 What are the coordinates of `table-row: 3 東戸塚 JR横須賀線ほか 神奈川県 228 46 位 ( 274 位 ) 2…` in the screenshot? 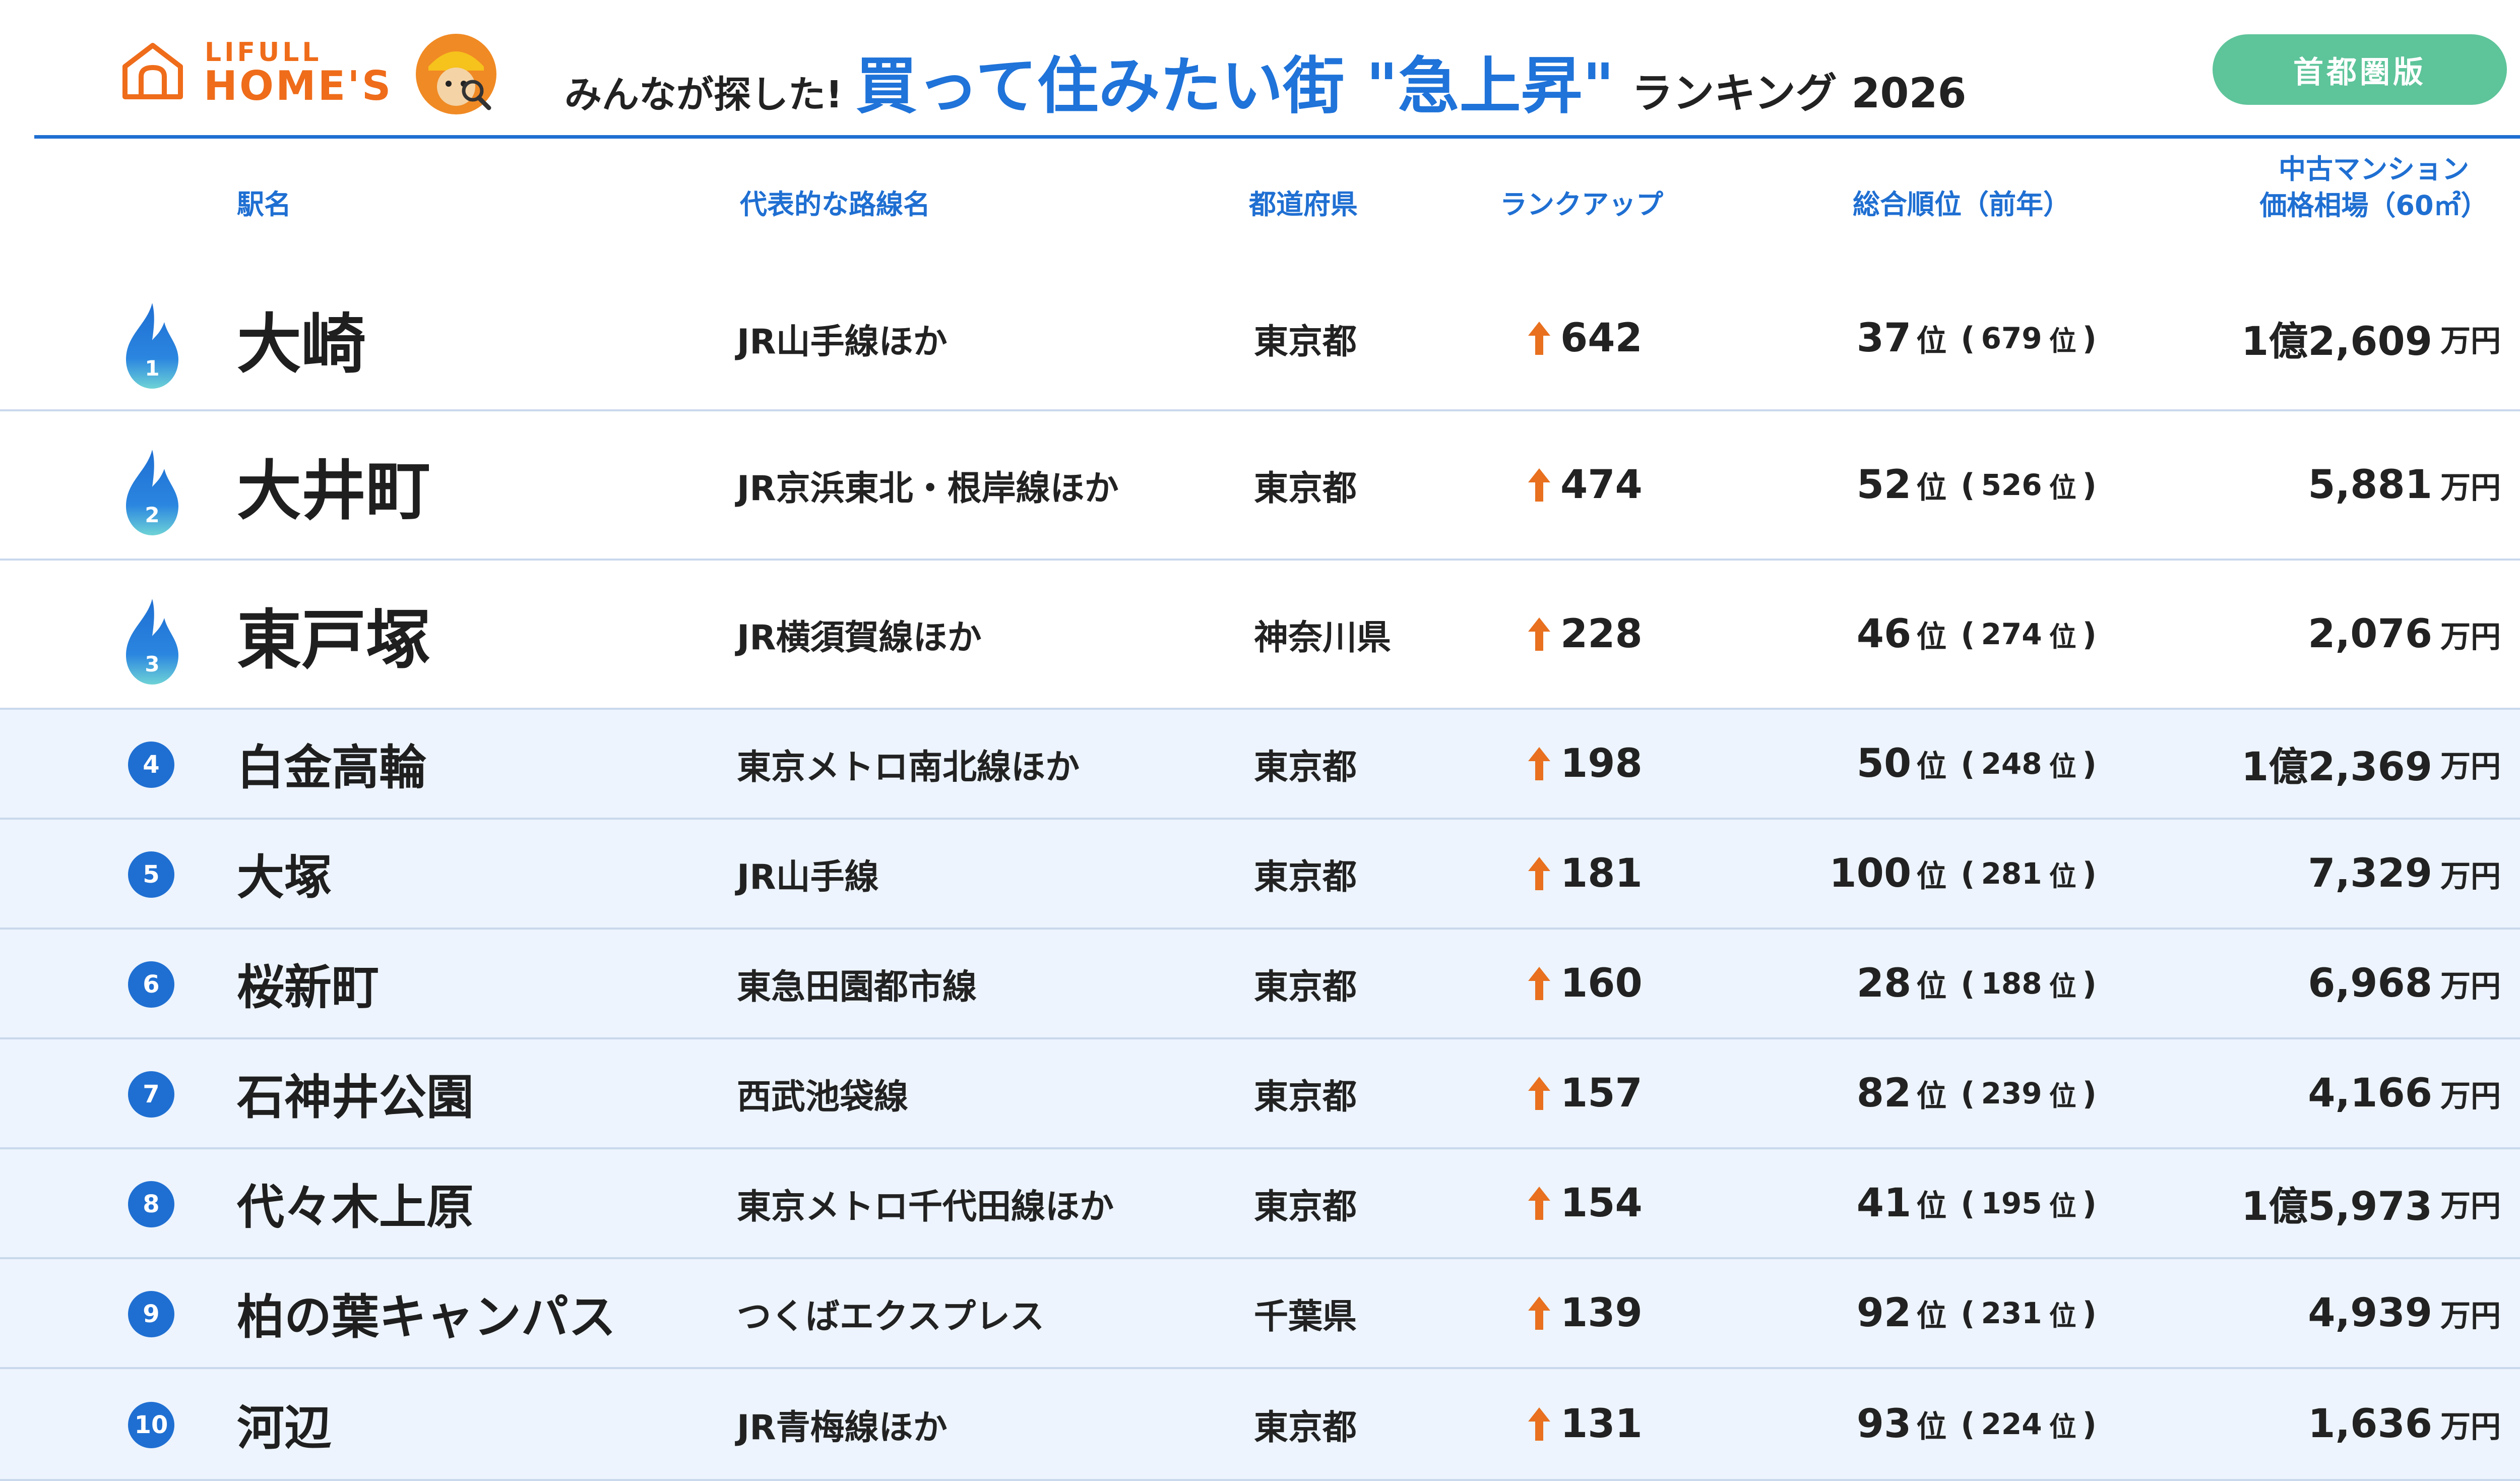 It's located at (1260, 635).